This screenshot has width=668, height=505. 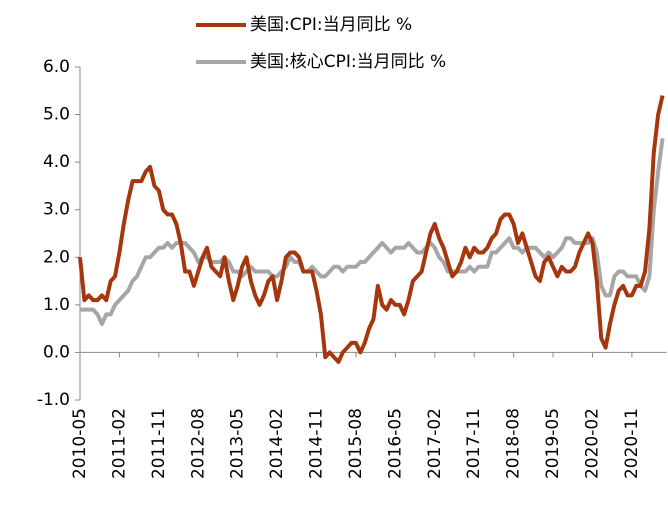 I want to click on x-tick-label: 2017-11, so click(x=474, y=443).